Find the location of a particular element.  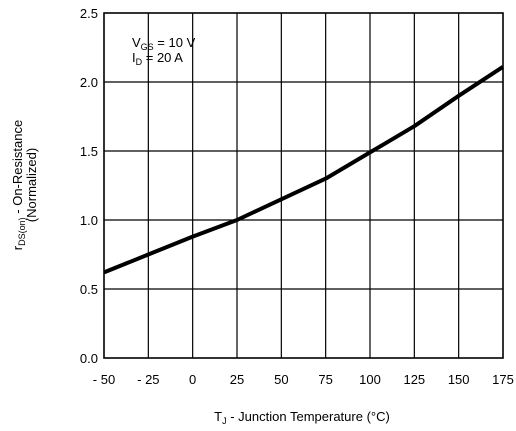

x-tick-label: 125 is located at coordinates (414, 379).